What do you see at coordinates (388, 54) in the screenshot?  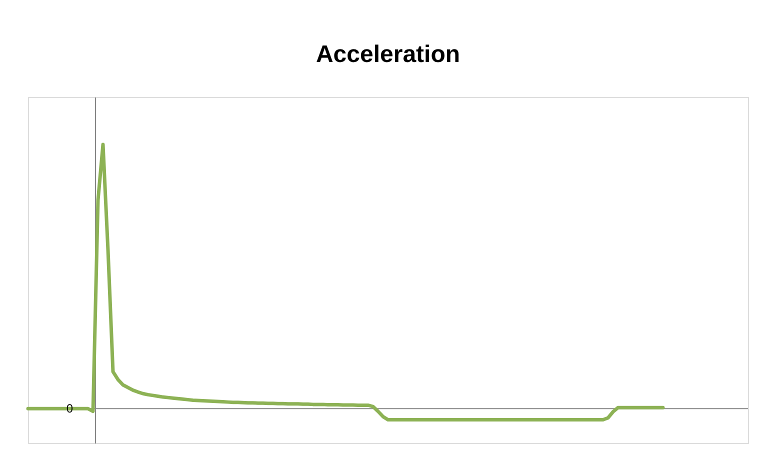 I see `chart-title: Acceleration` at bounding box center [388, 54].